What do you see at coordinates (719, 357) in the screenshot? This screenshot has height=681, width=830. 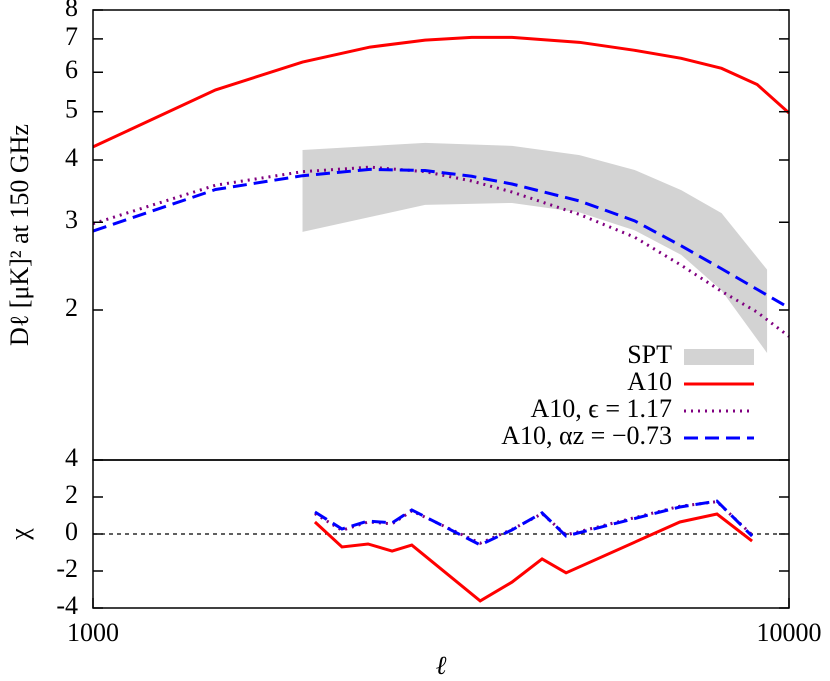 I see `legend-swatch` at bounding box center [719, 357].